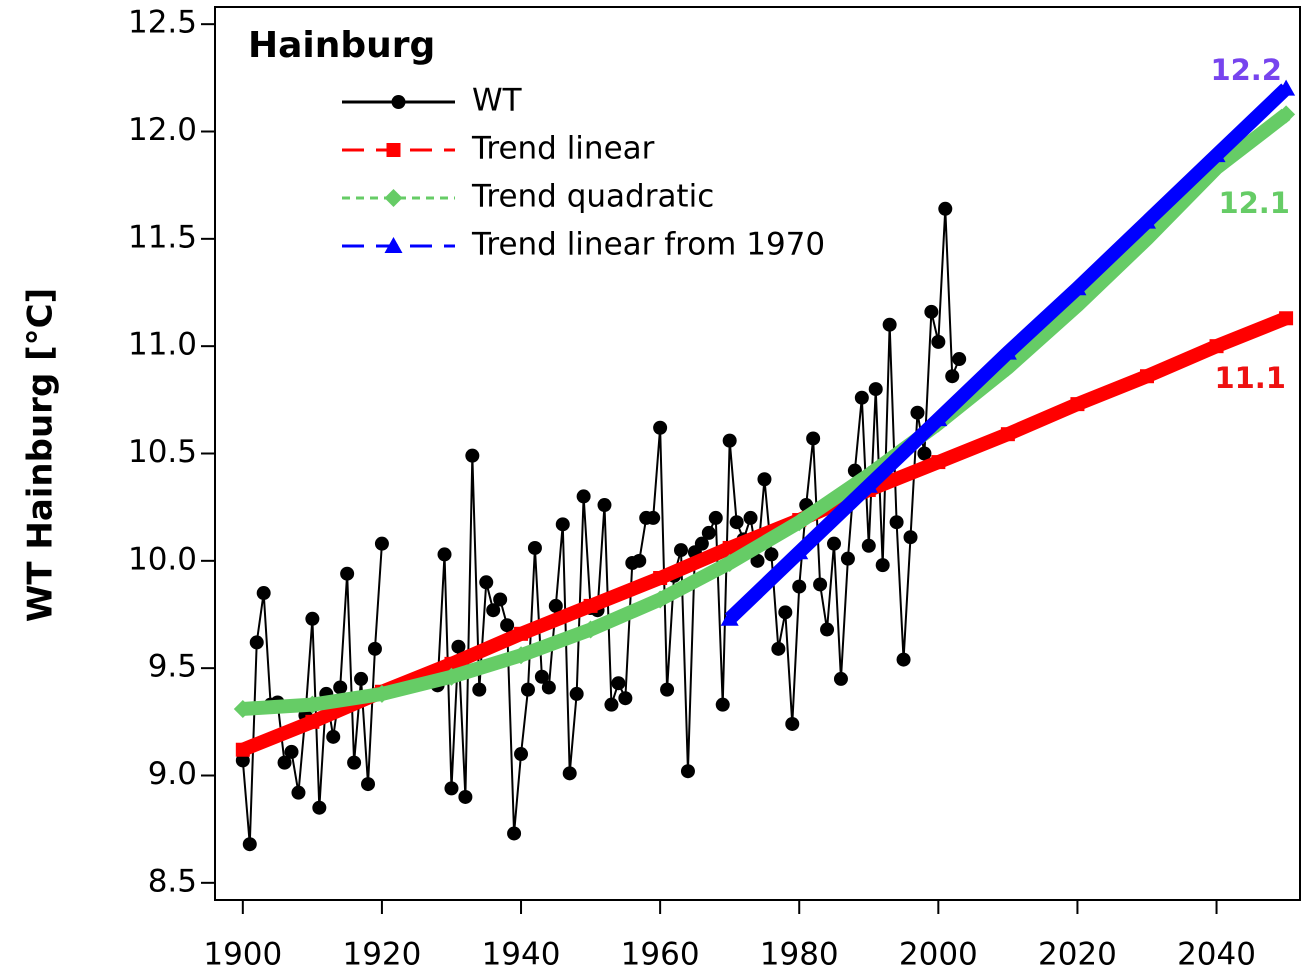  I want to click on y-tick-label: 11.0, so click(162, 345).